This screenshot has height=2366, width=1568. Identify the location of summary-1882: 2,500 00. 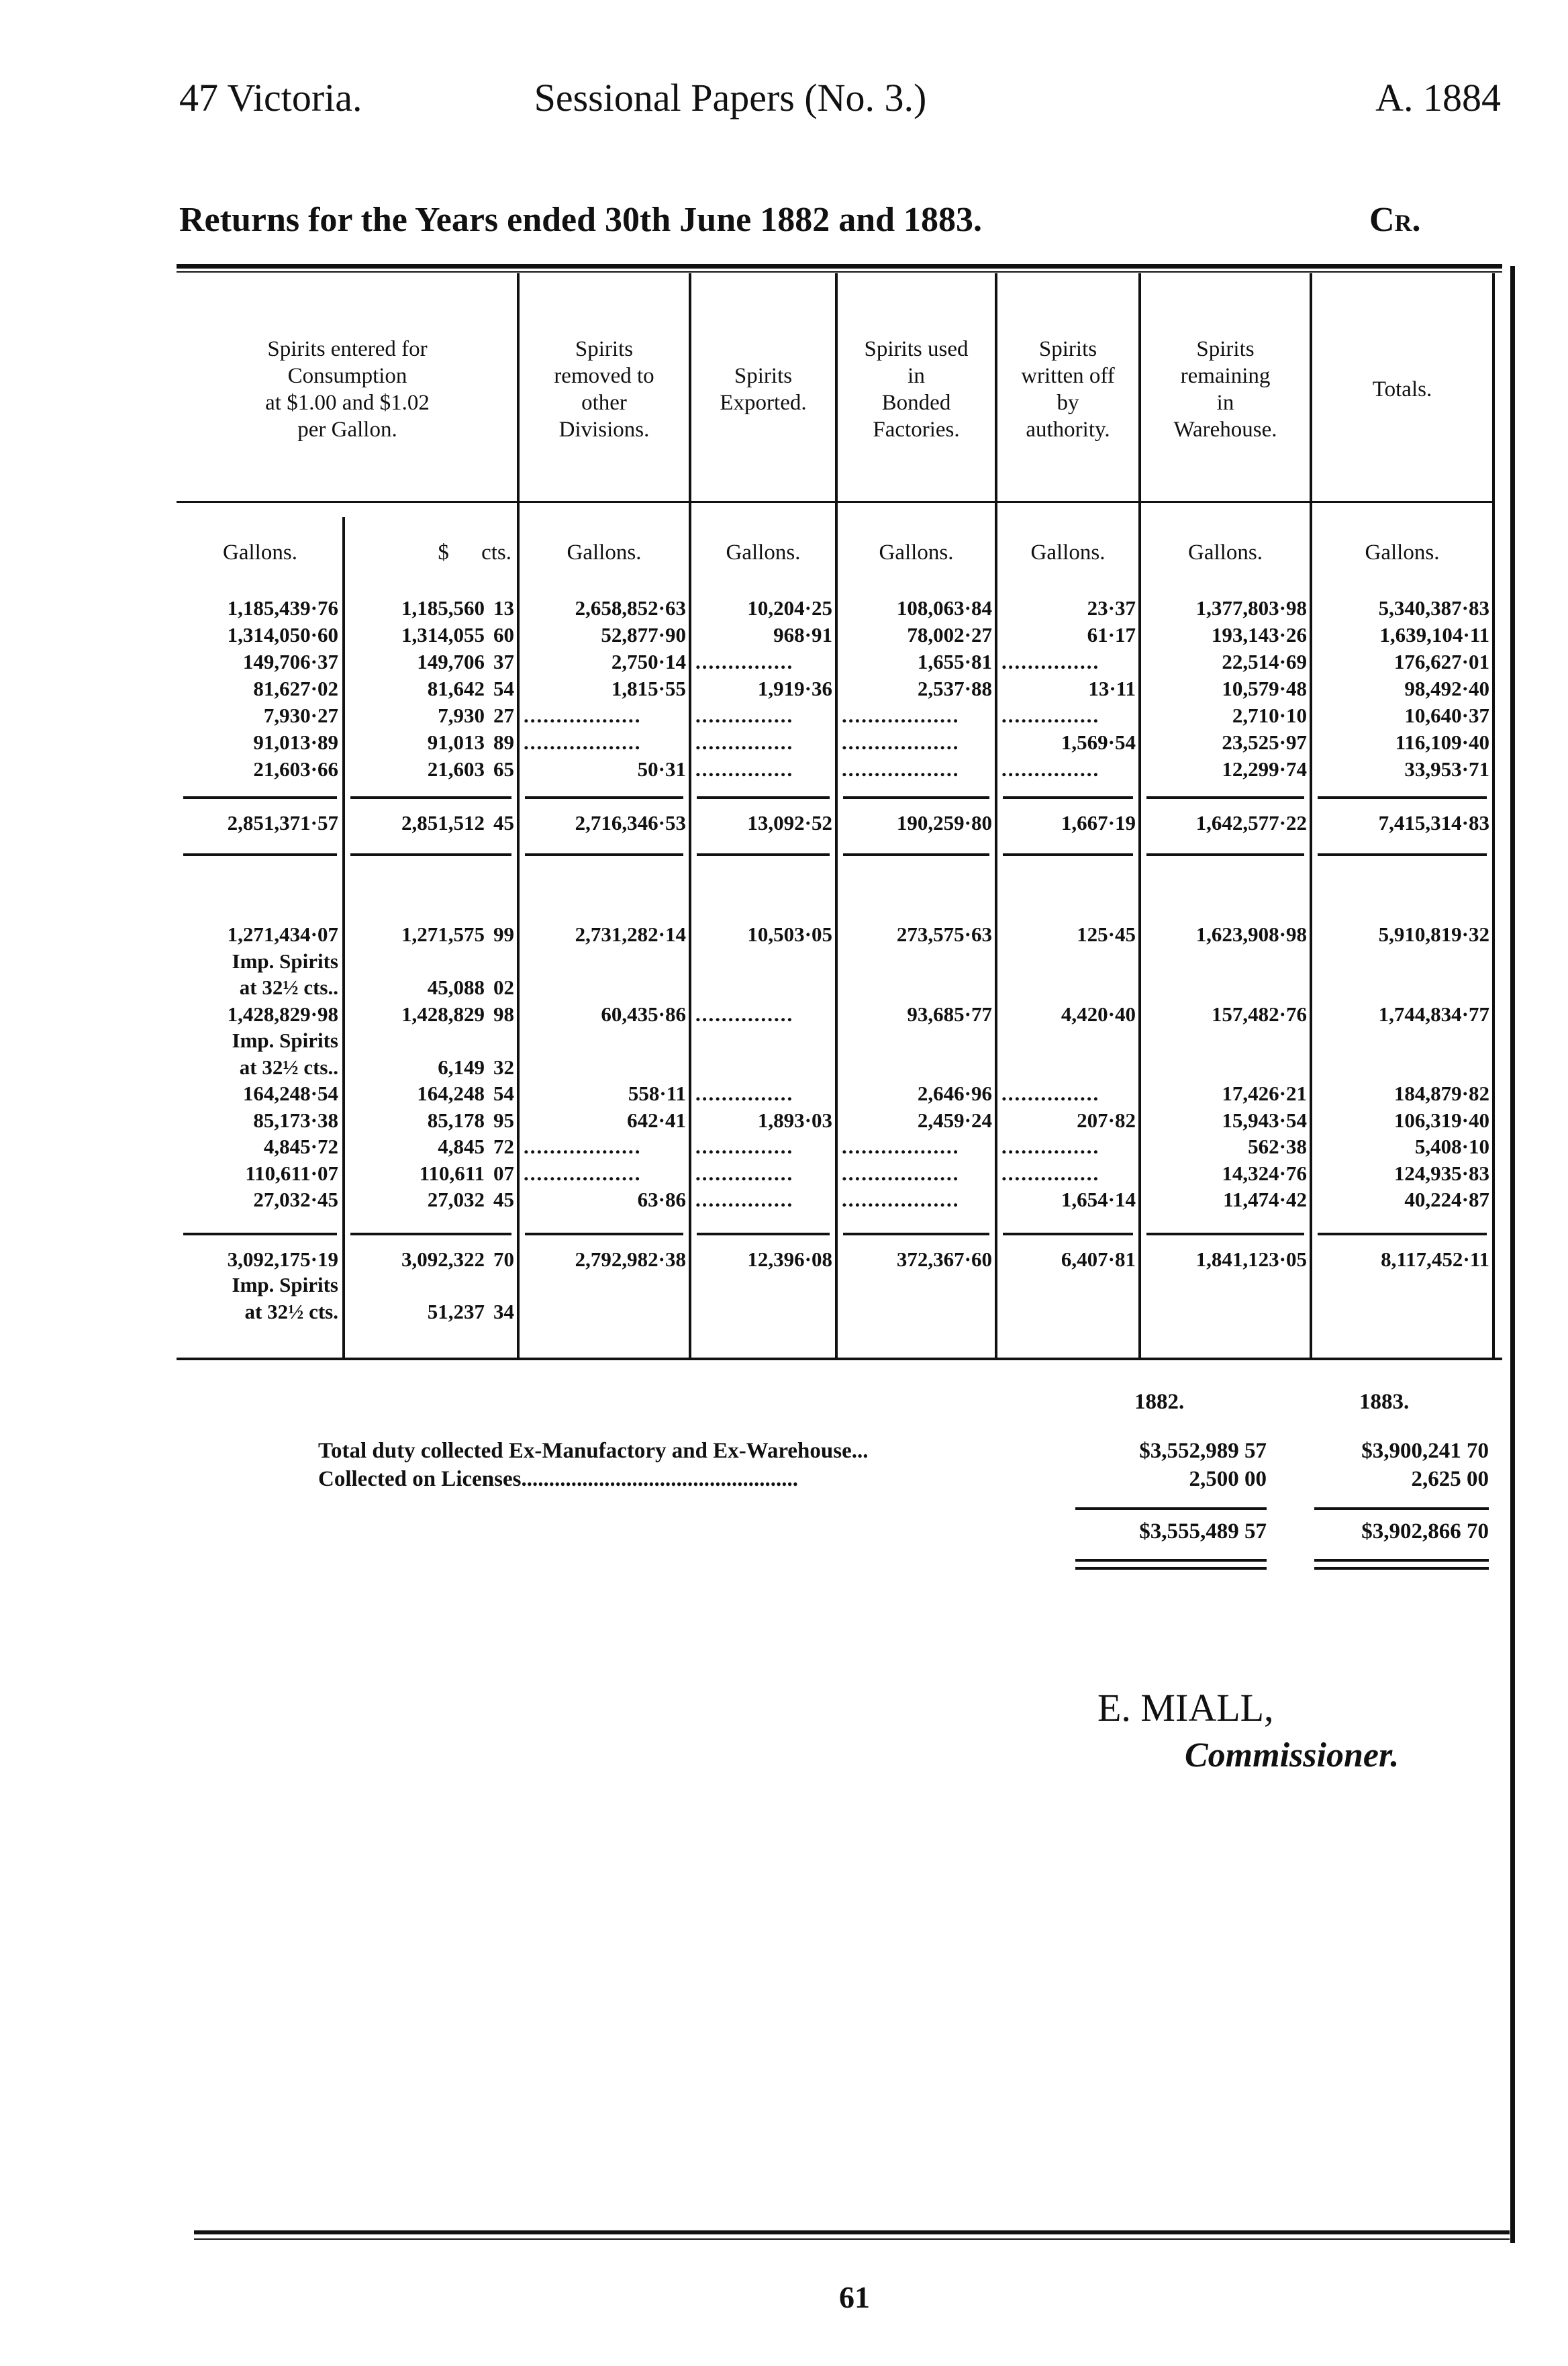
(1228, 1479).